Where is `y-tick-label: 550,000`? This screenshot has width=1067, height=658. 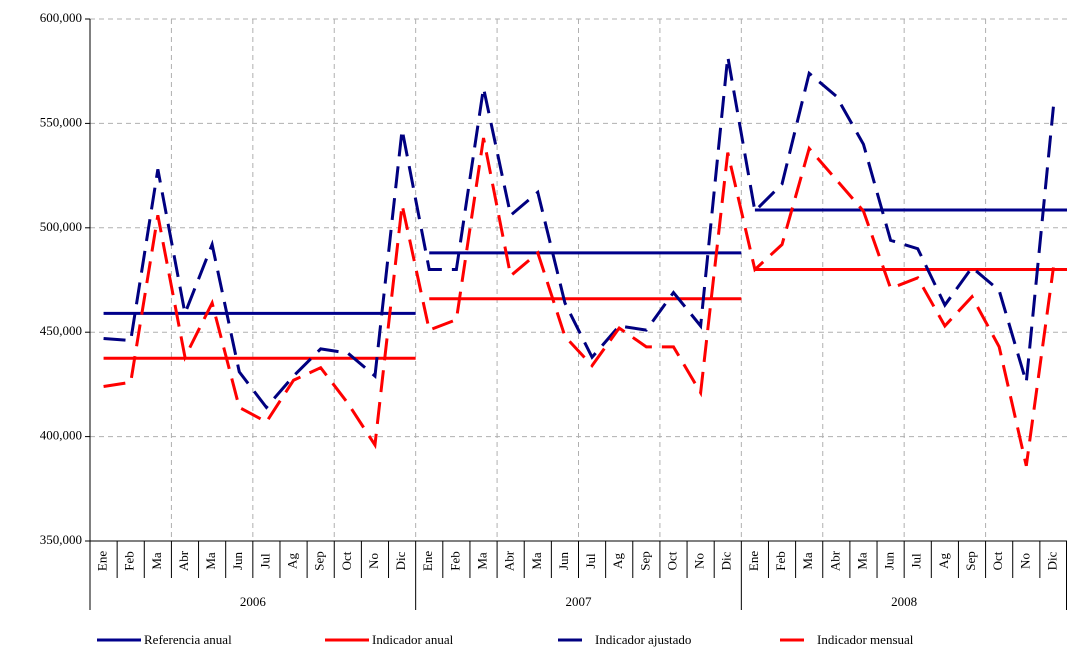
y-tick-label: 550,000 is located at coordinates (61, 121).